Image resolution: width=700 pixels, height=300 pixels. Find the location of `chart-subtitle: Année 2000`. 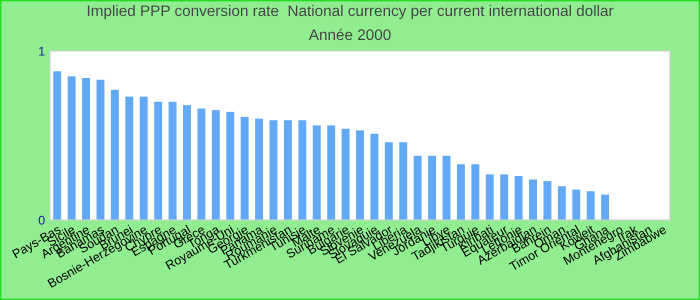

chart-subtitle: Année 2000 is located at coordinates (349, 34).